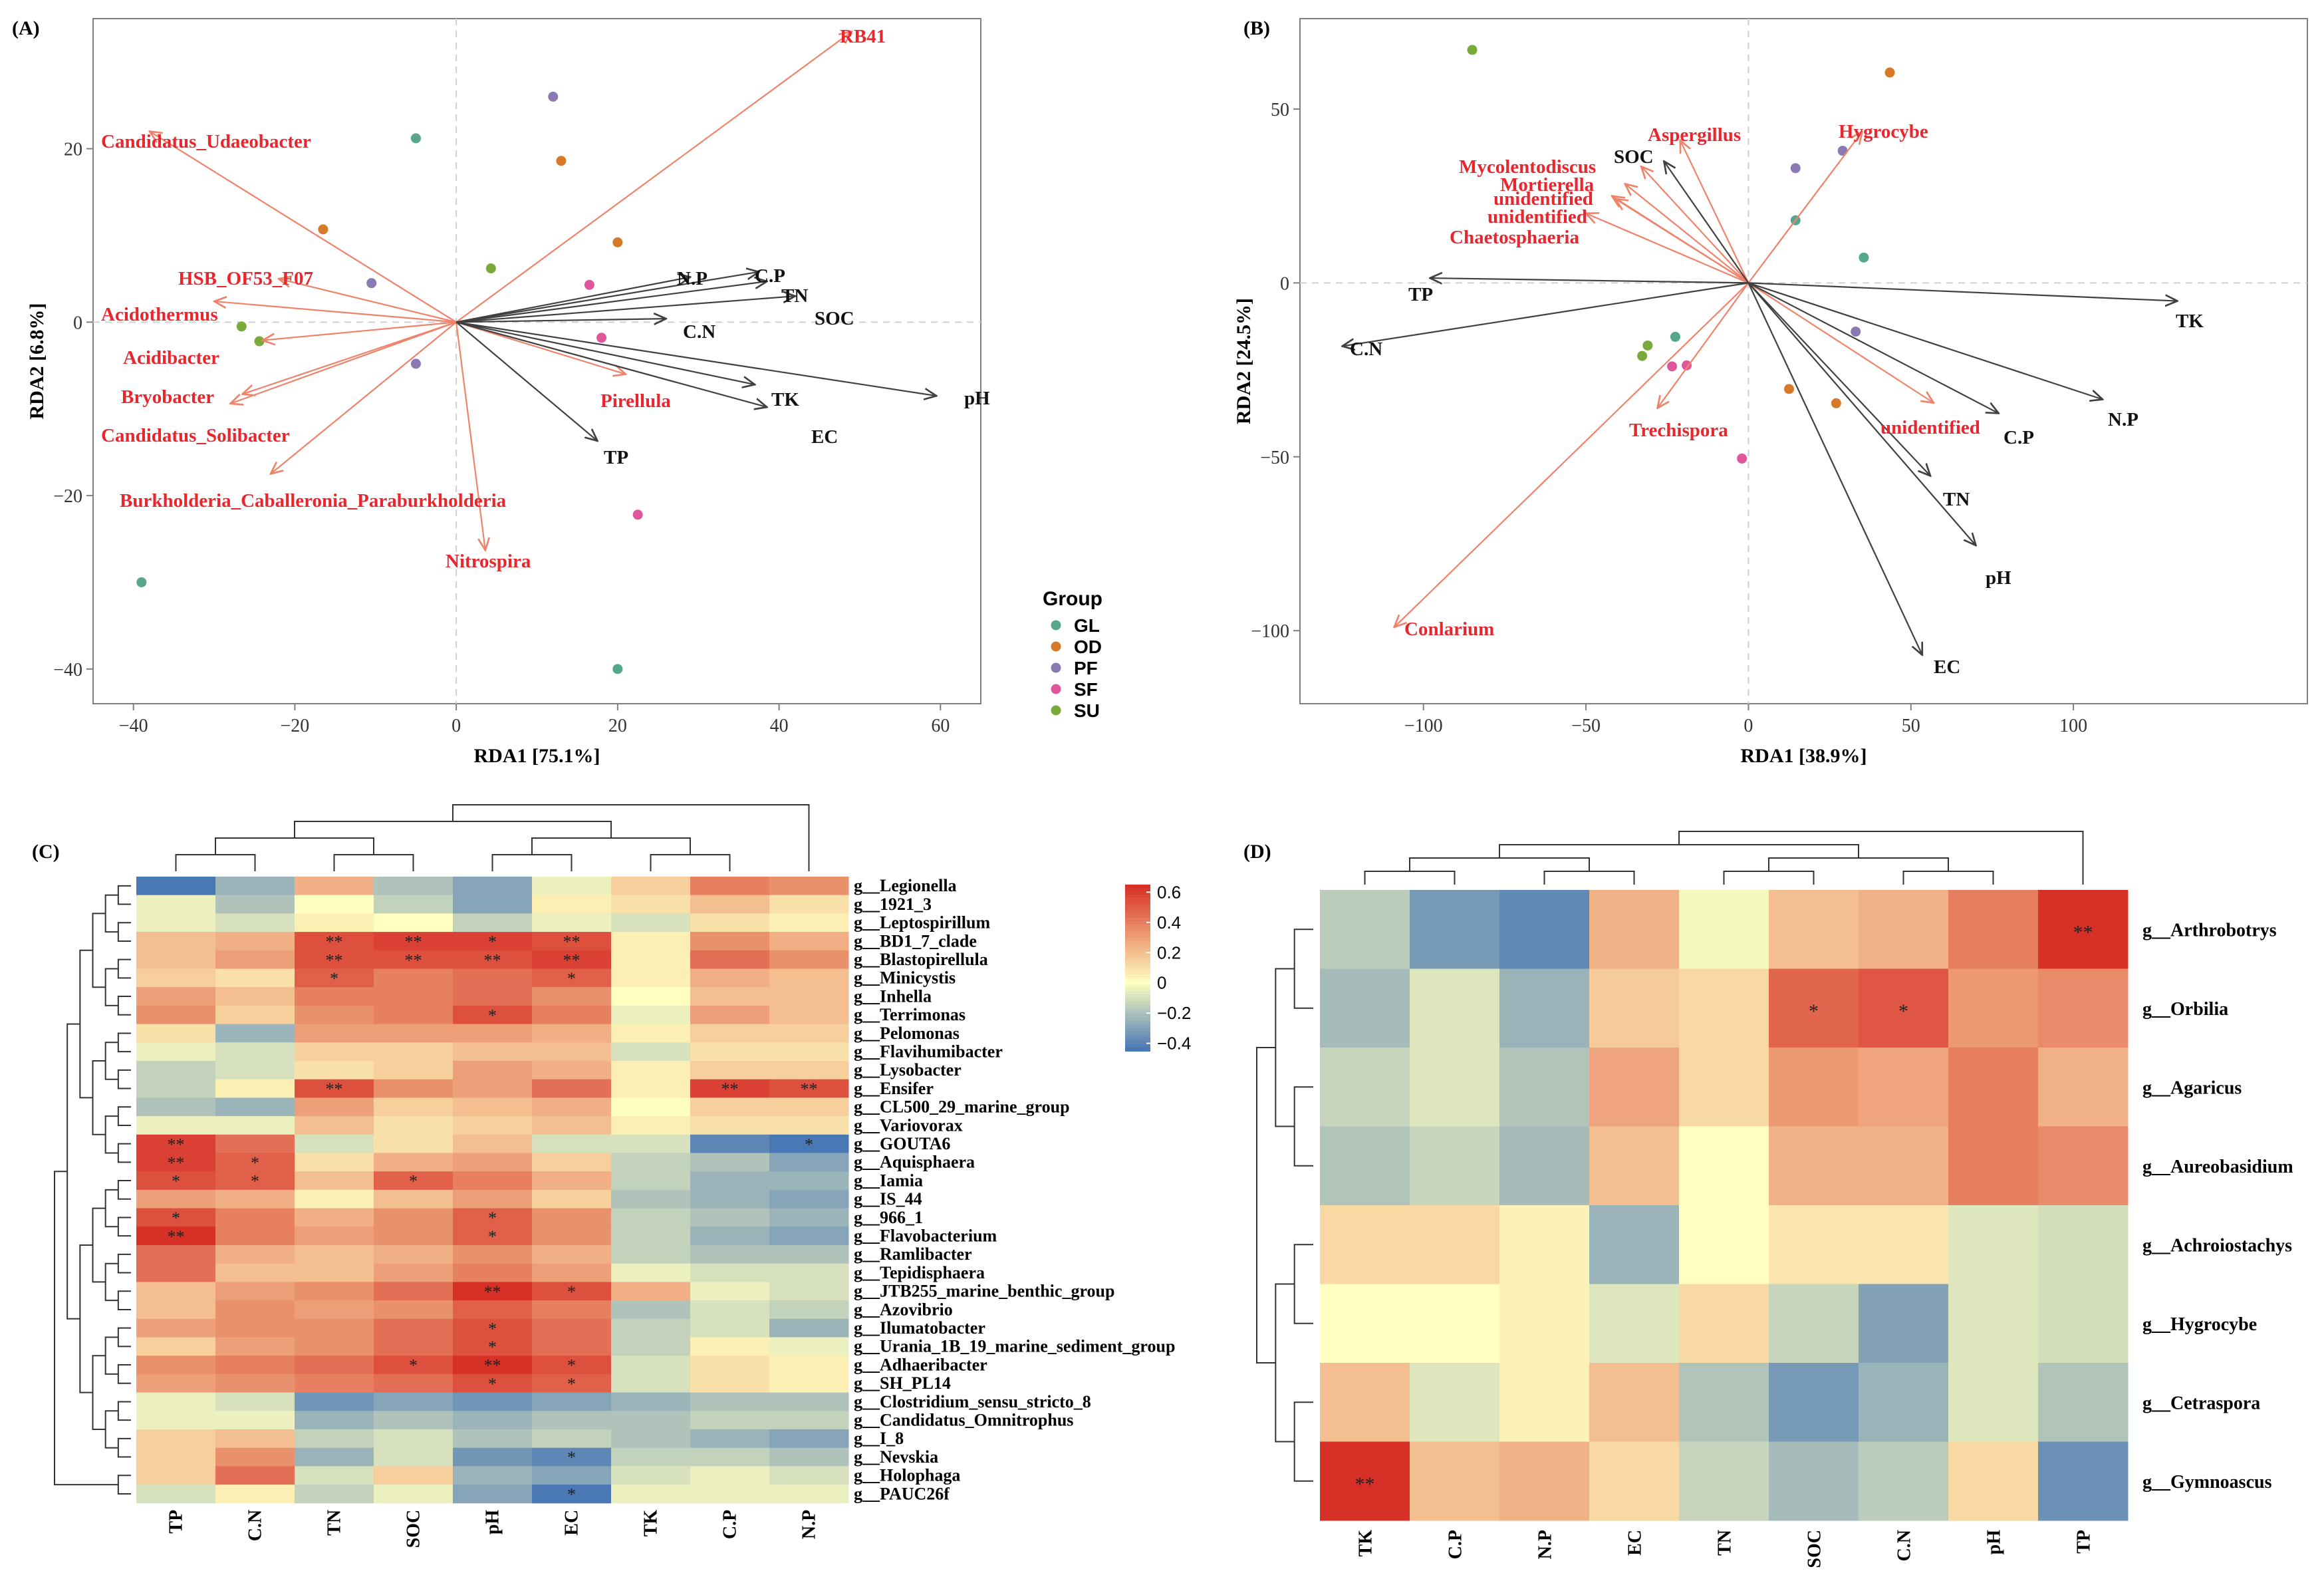 The width and height of the screenshot is (2324, 1577). What do you see at coordinates (1087, 711) in the screenshot?
I see `legend-label-su: SU` at bounding box center [1087, 711].